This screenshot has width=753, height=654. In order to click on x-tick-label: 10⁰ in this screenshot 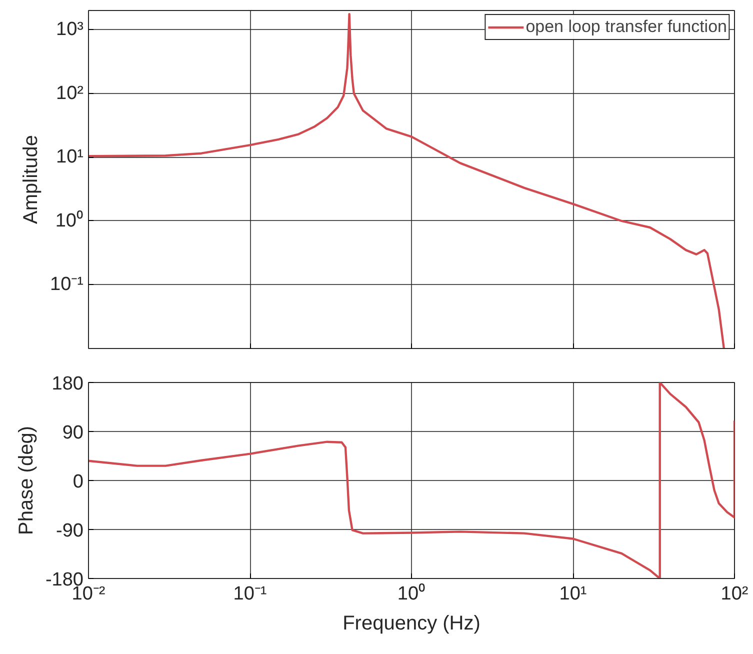, I will do `click(411, 593)`.